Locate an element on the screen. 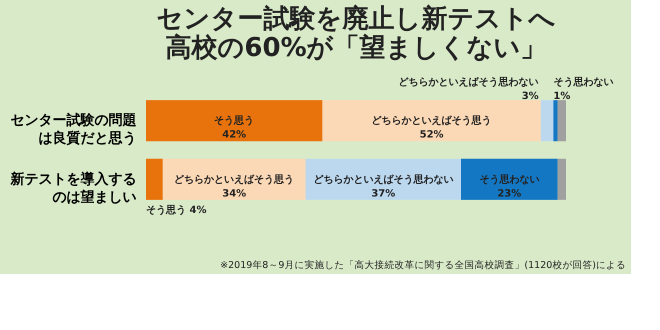 Image resolution: width=660 pixels, height=330 pixels. data-label: 42% is located at coordinates (234, 135).